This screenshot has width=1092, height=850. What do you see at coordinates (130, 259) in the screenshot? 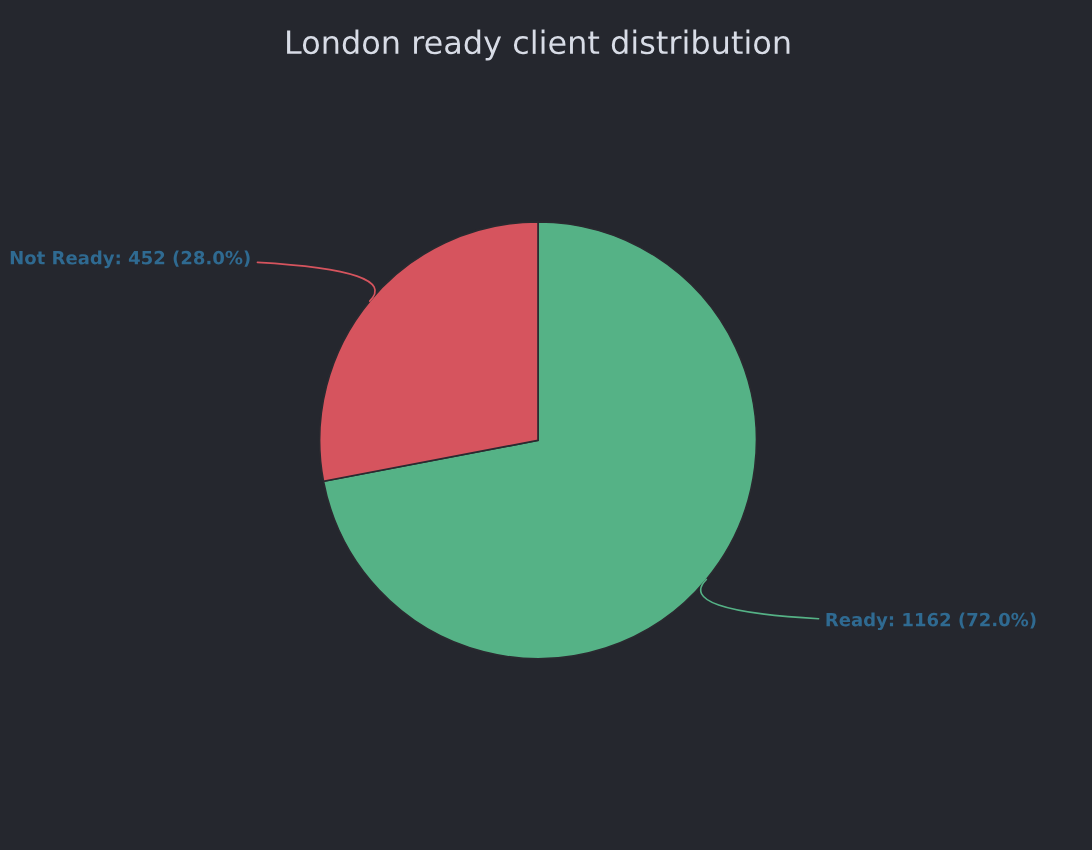
I see `slice-label: Not Ready: 452 (28.0%)` at bounding box center [130, 259].